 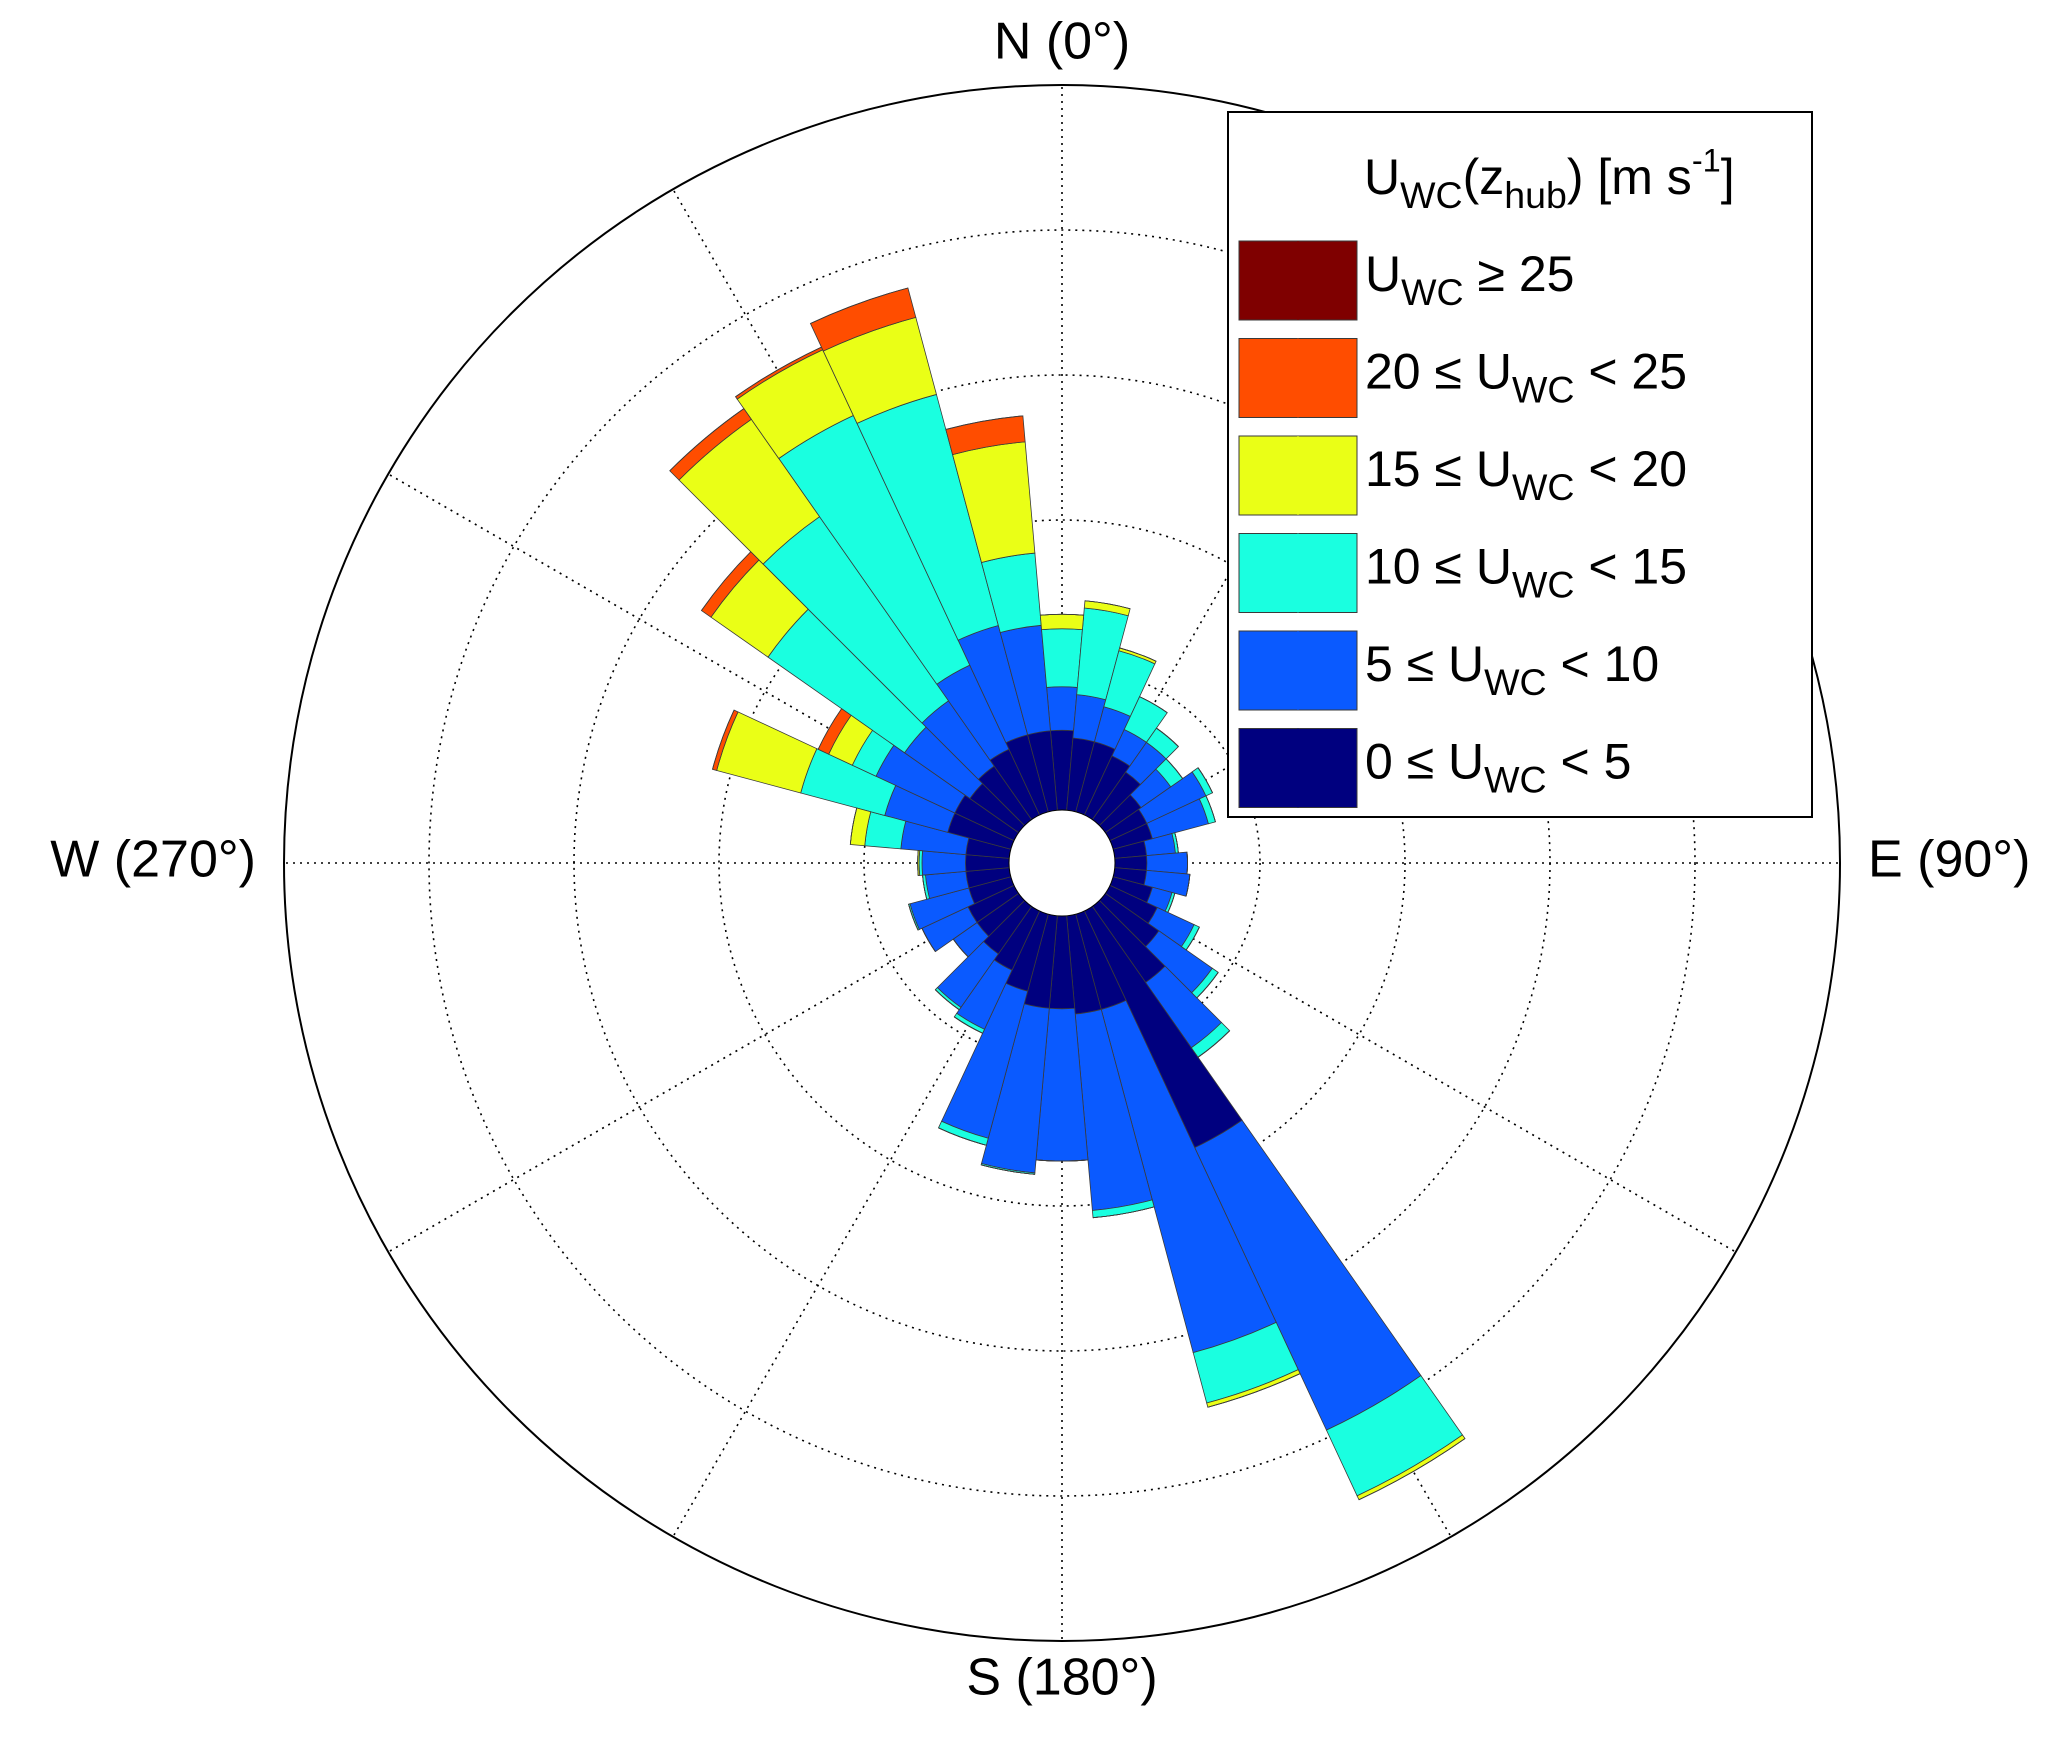 What do you see at coordinates (1519, 274) in the screenshot?
I see `legend-label-part: ≥ 25` at bounding box center [1519, 274].